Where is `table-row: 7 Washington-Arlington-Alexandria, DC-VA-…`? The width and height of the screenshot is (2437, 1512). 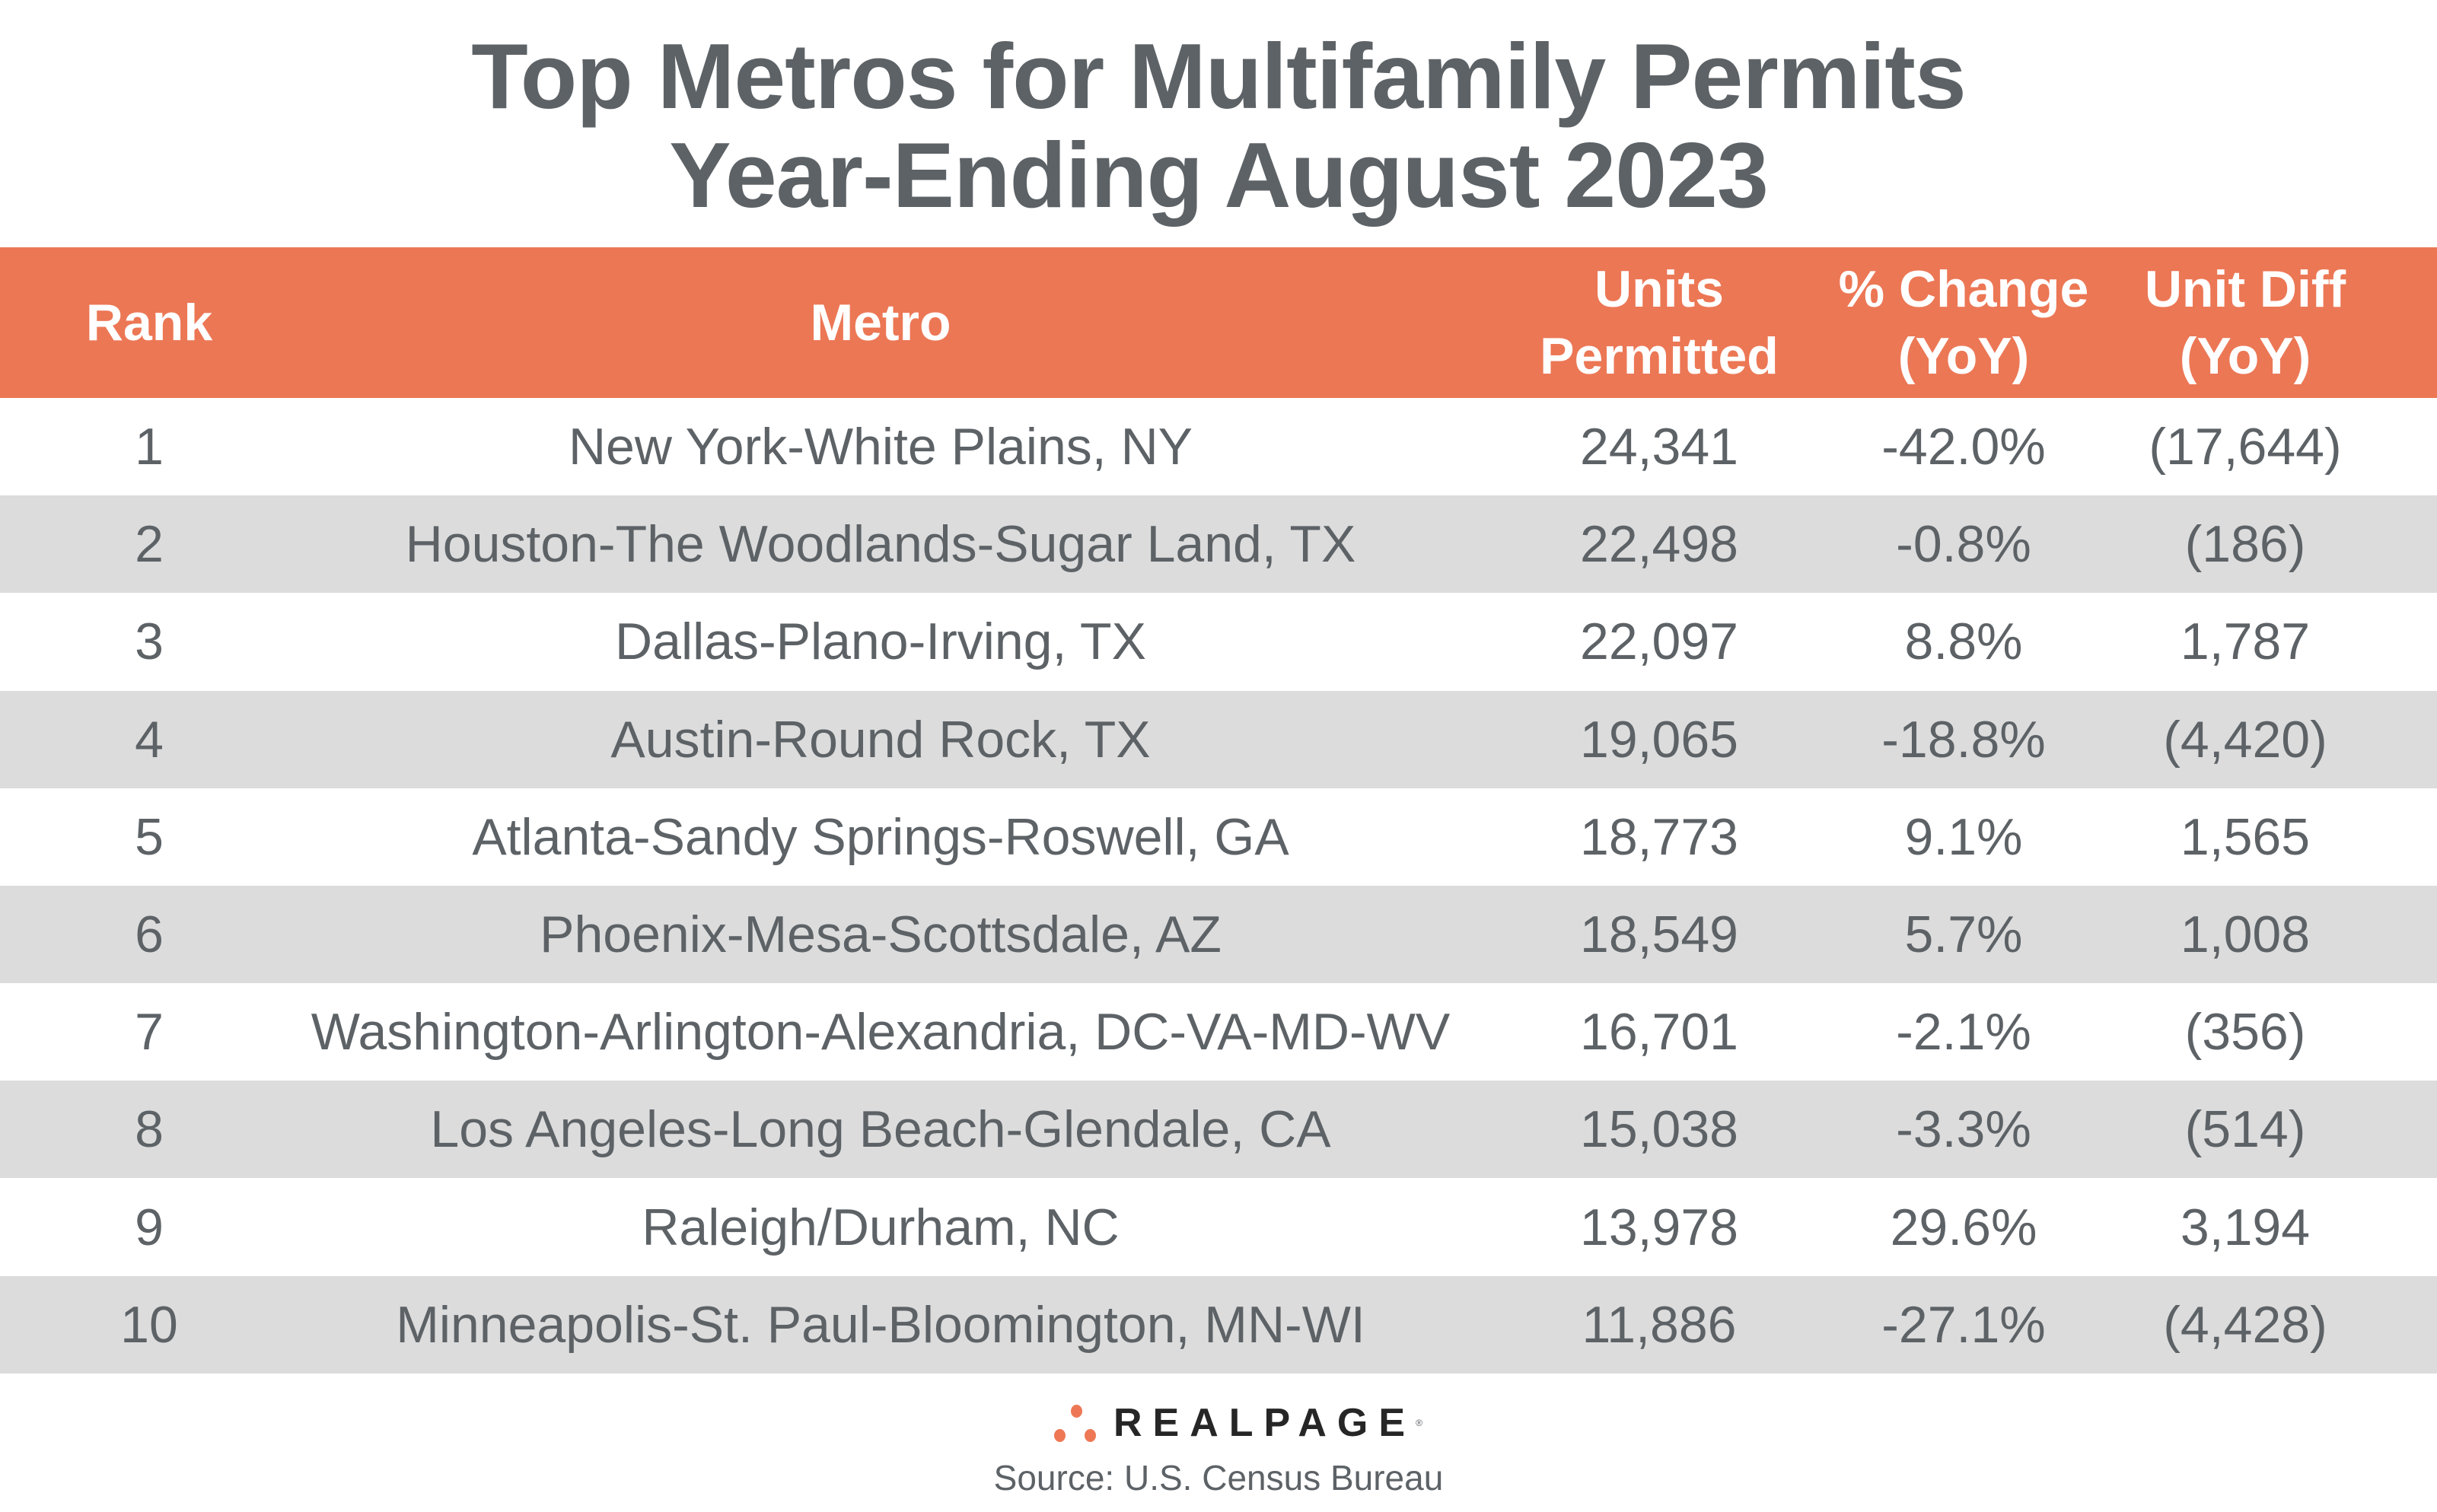
table-row: 7 Washington-Arlington-Alexandria, DC-VA-… is located at coordinates (1218, 1032).